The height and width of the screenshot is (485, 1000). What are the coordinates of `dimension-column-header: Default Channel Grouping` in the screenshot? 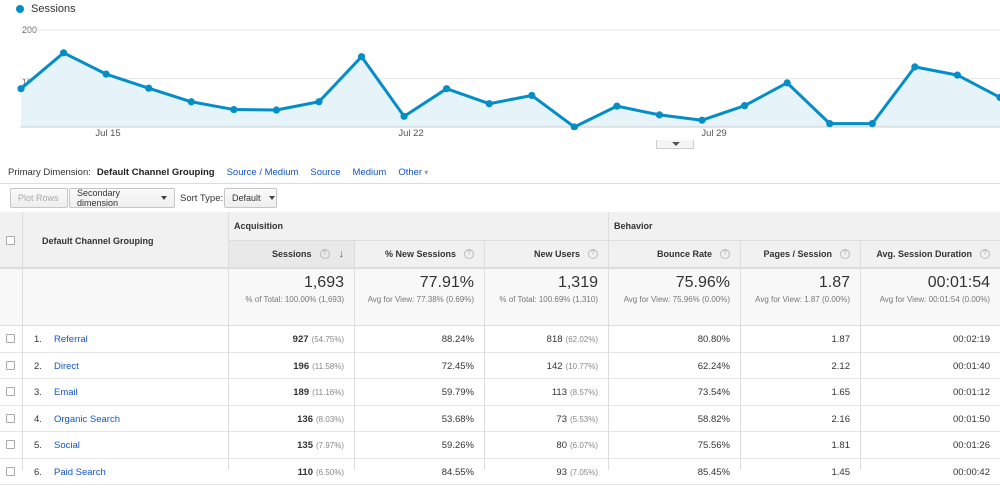 It's located at (98, 241).